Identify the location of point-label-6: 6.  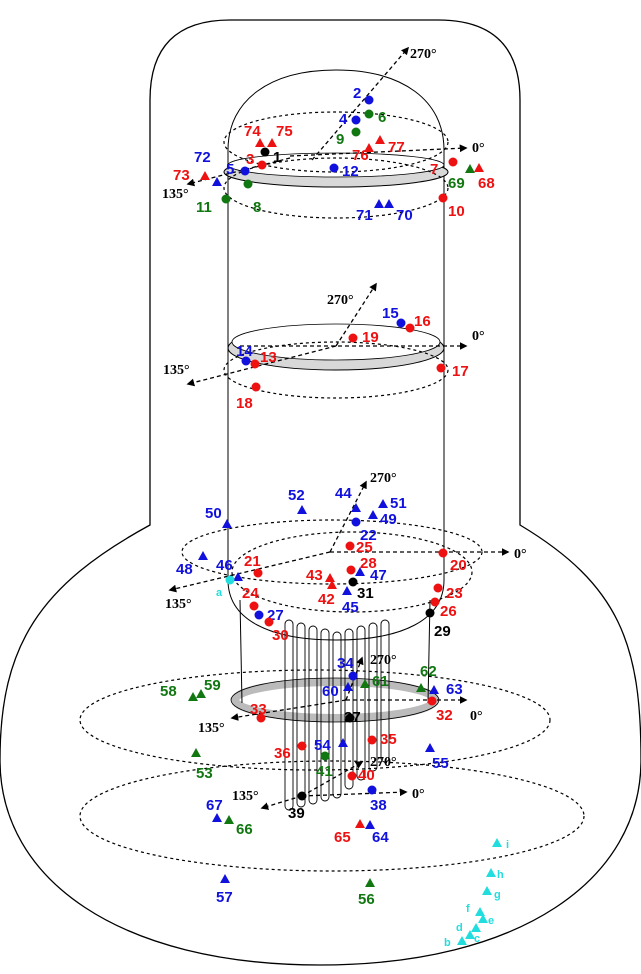
(382, 117).